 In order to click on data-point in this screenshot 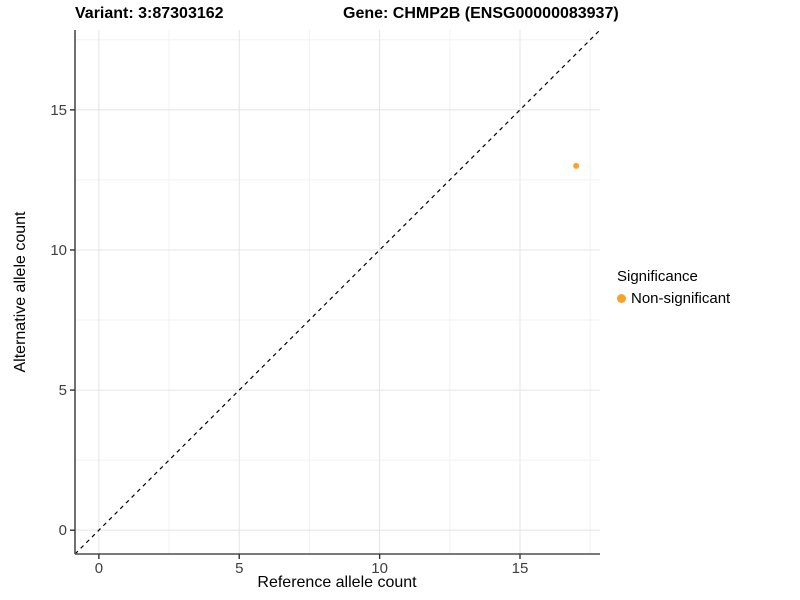, I will do `click(576, 165)`.